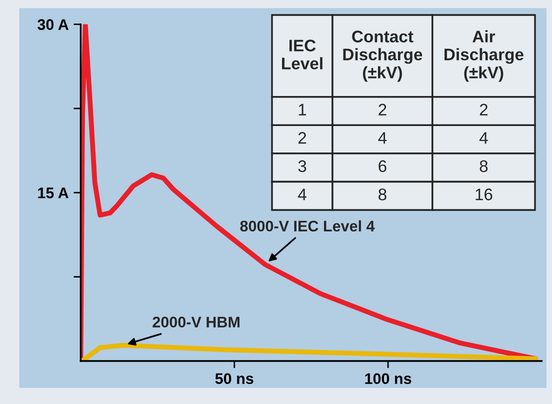 Image resolution: width=552 pixels, height=404 pixels. Describe the element at coordinates (382, 166) in the screenshot. I see `annotation: 6` at that location.